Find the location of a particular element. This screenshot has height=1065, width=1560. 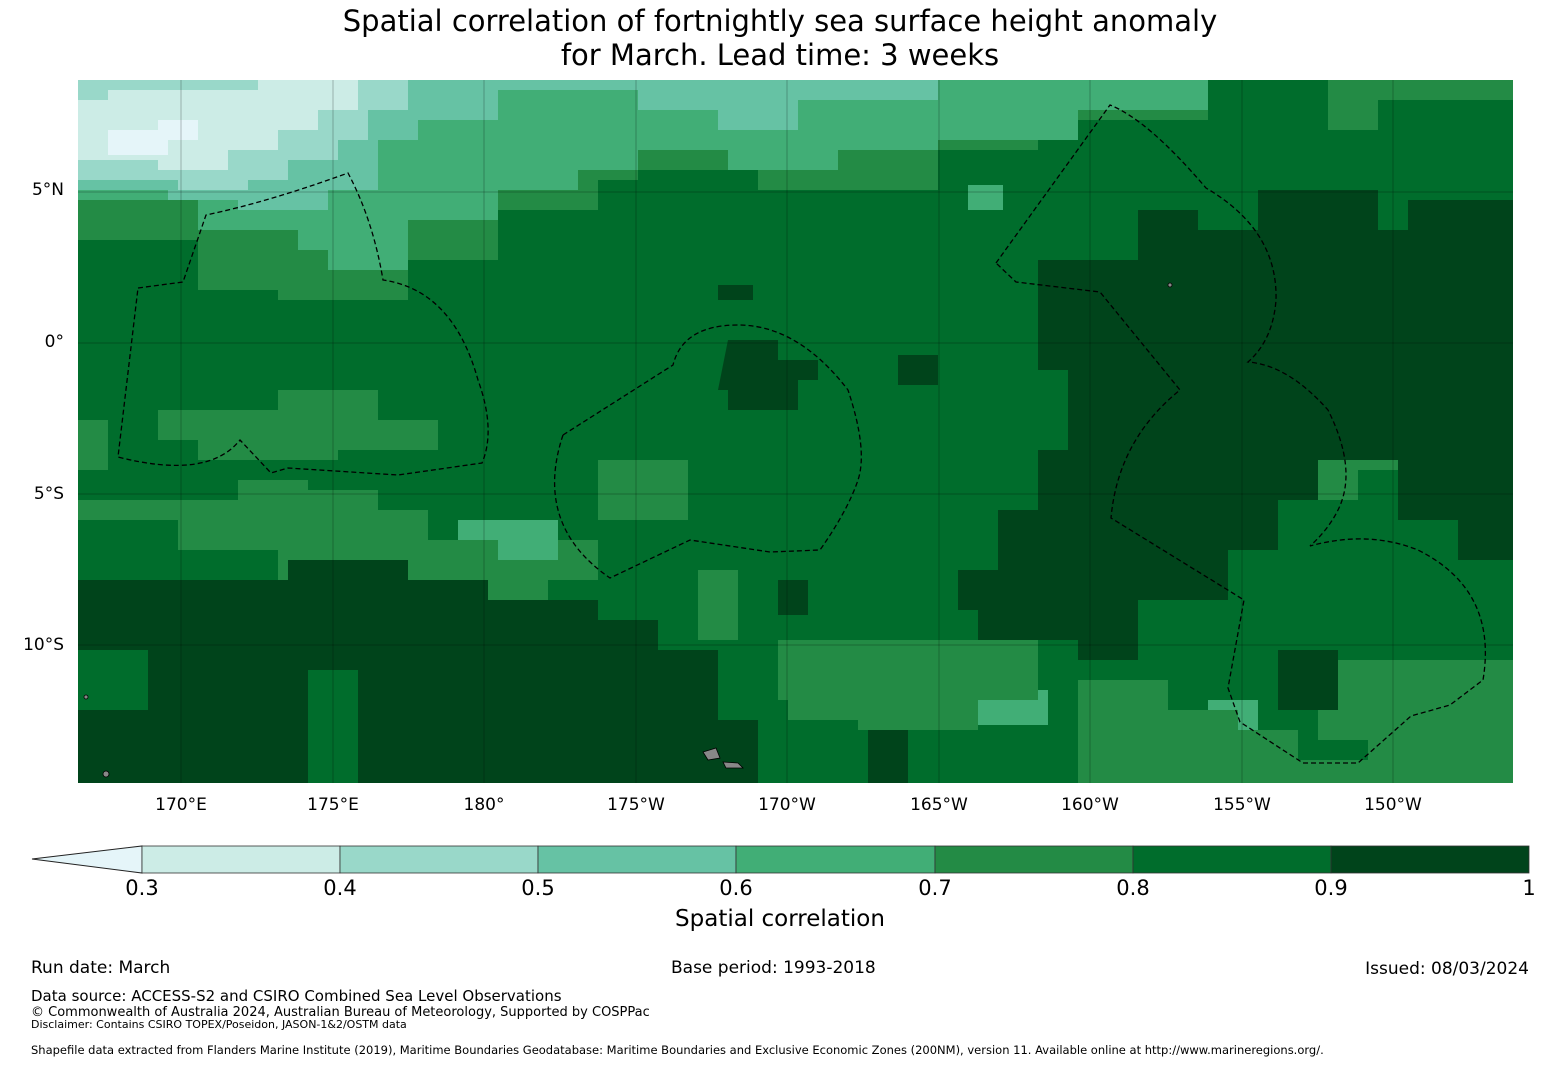

samoa-island is located at coordinates (711, 754).